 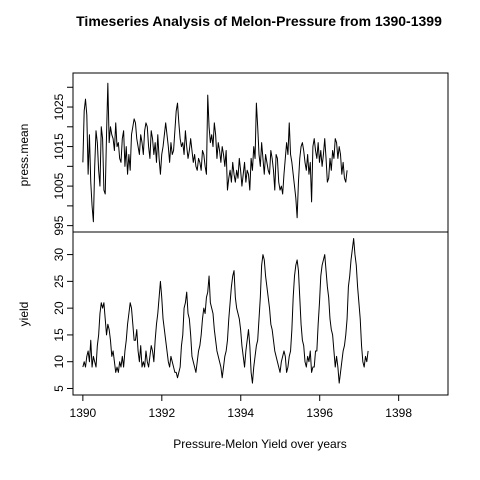 I want to click on y-tick-label: 995, so click(x=59, y=225).